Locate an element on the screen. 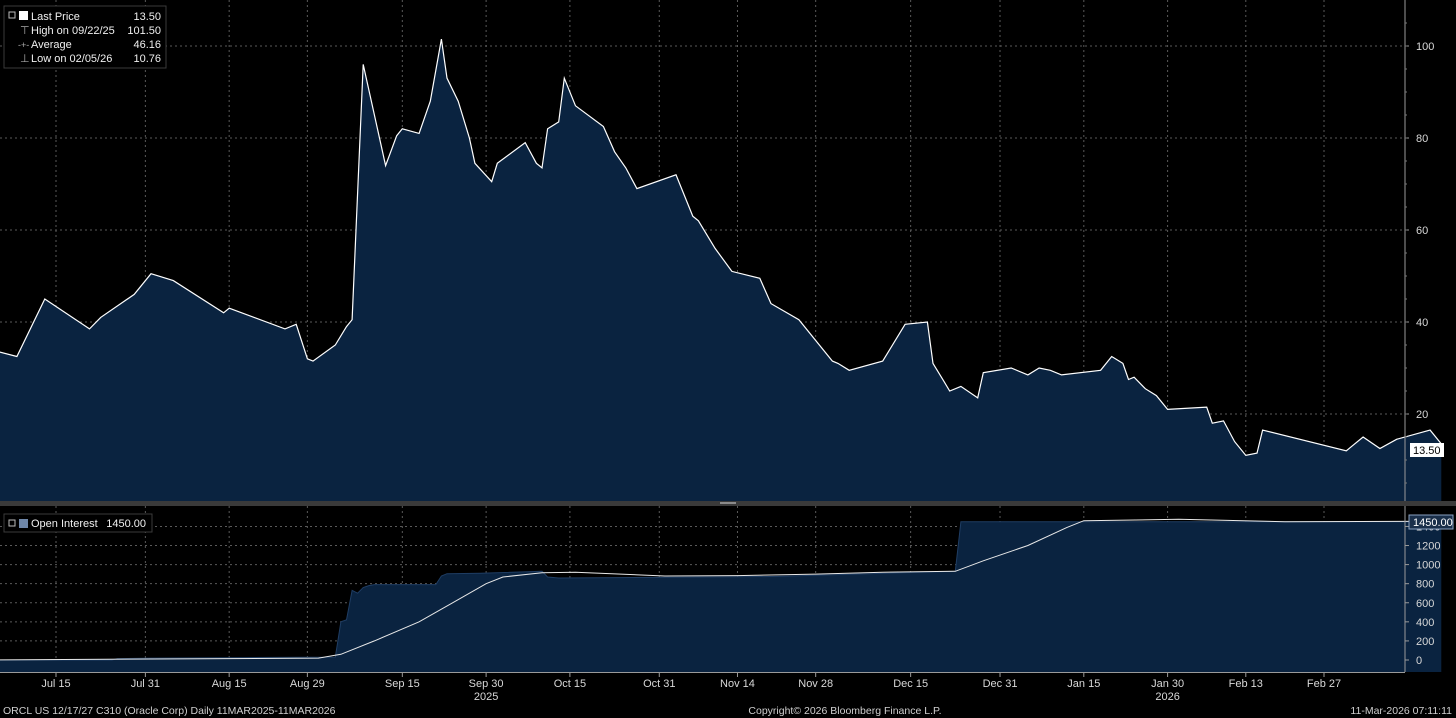  legend-last-price-value: 13.50 is located at coordinates (147, 17).